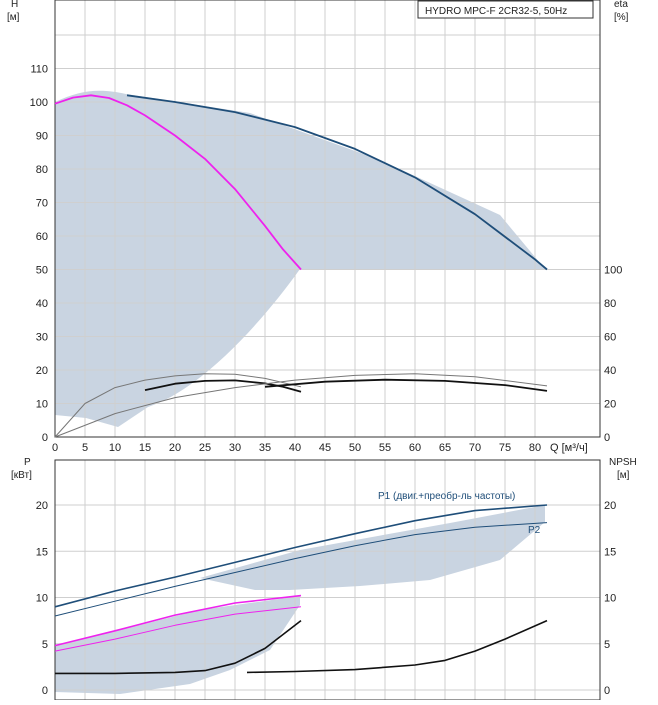  I want to click on y-tick-label-h: 40, so click(42, 304).